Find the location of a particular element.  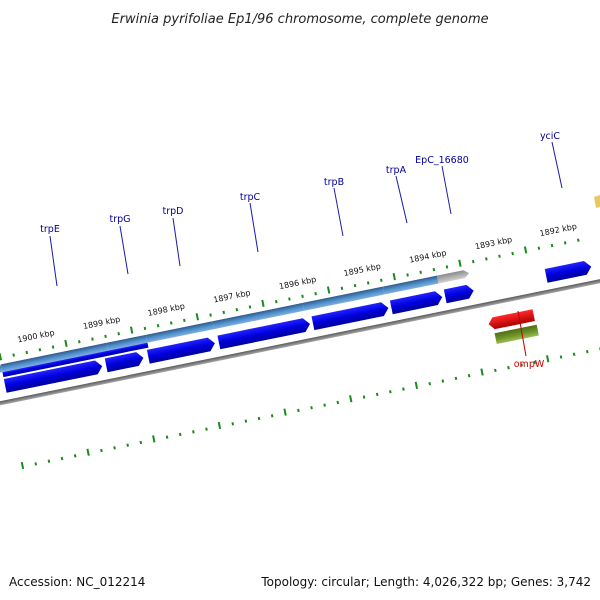

kbp-label: 1898 kbp is located at coordinates (166, 310).